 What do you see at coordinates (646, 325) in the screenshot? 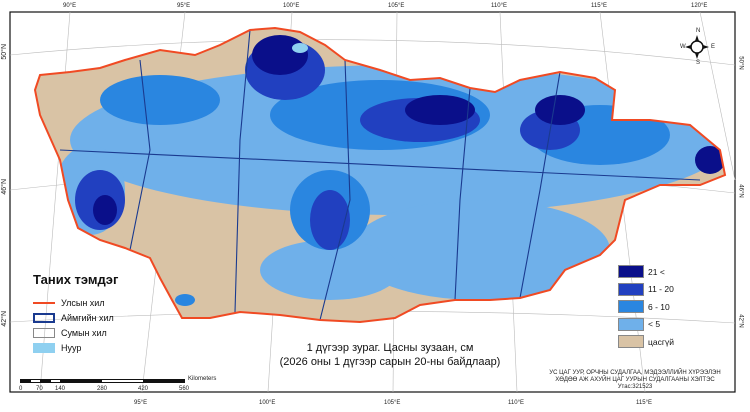
I see `class-under-5: < 5` at bounding box center [646, 325].